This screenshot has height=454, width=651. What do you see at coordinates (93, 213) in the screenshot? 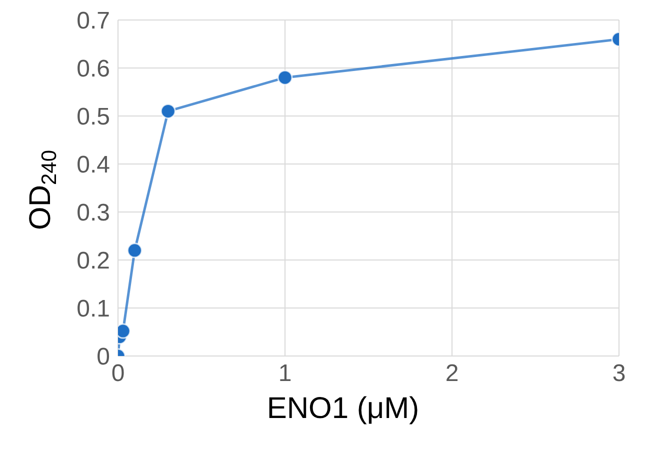
I see `y-tick-label: 0.3` at bounding box center [93, 213].